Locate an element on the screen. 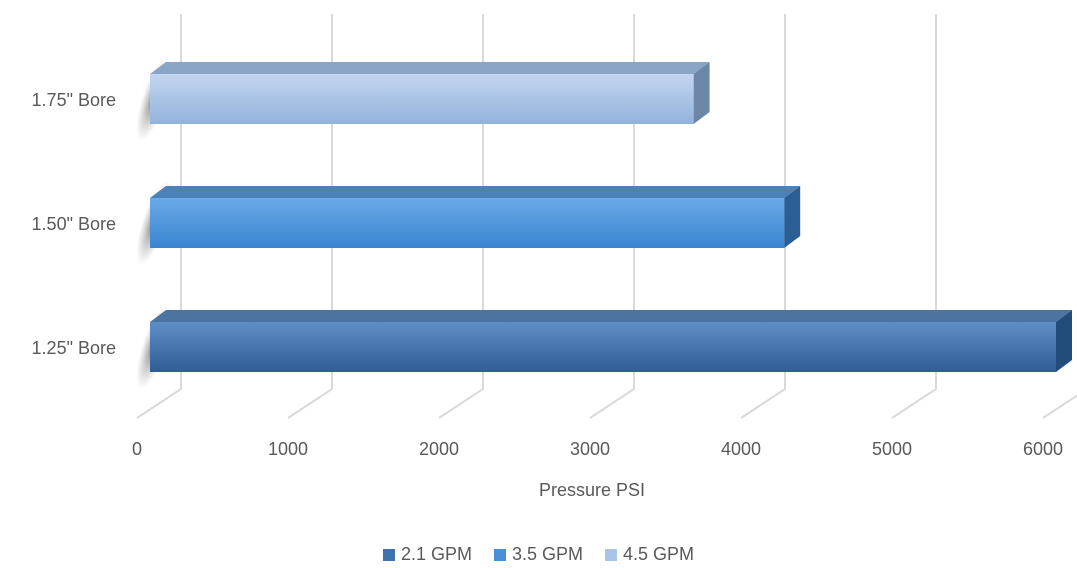 Image resolution: width=1077 pixels, height=568 pixels. legend-item: 2.1 GPM is located at coordinates (427, 554).